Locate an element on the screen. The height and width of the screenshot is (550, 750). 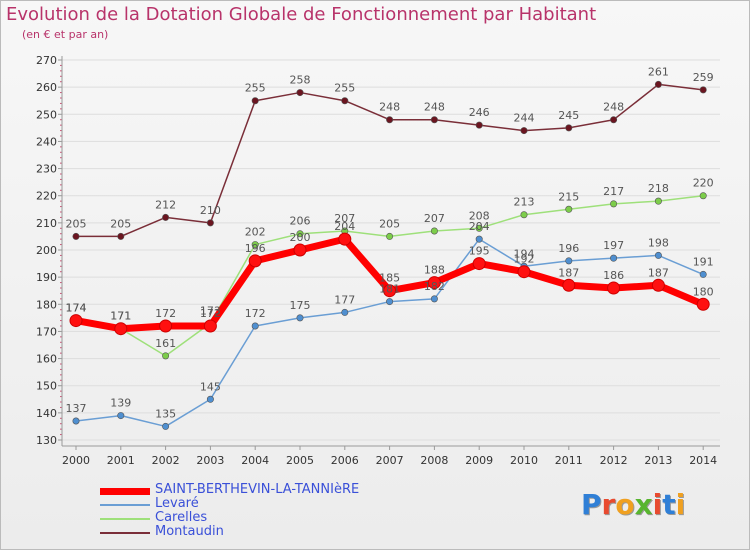
logo-letter: P is located at coordinates (591, 504).